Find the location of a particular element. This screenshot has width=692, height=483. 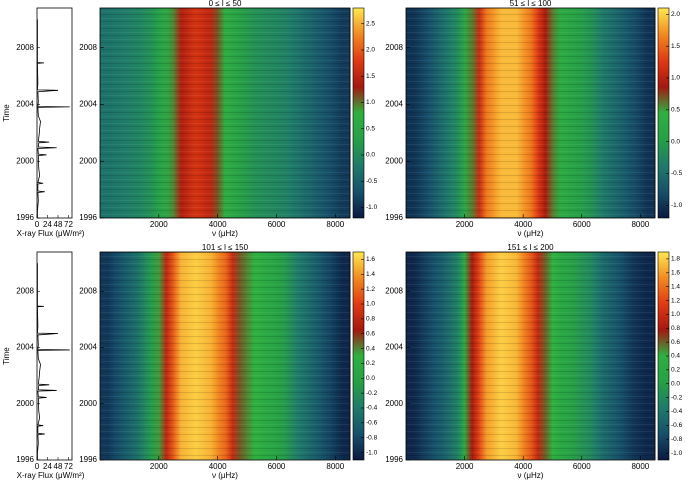

colorbar-tick-label: 1.8 is located at coordinates (675, 259).